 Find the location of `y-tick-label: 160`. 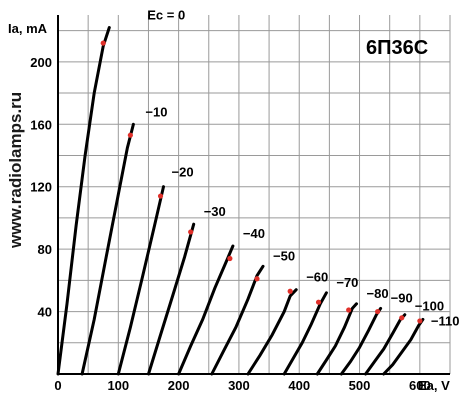

y-tick-label: 160 is located at coordinates (41, 124).